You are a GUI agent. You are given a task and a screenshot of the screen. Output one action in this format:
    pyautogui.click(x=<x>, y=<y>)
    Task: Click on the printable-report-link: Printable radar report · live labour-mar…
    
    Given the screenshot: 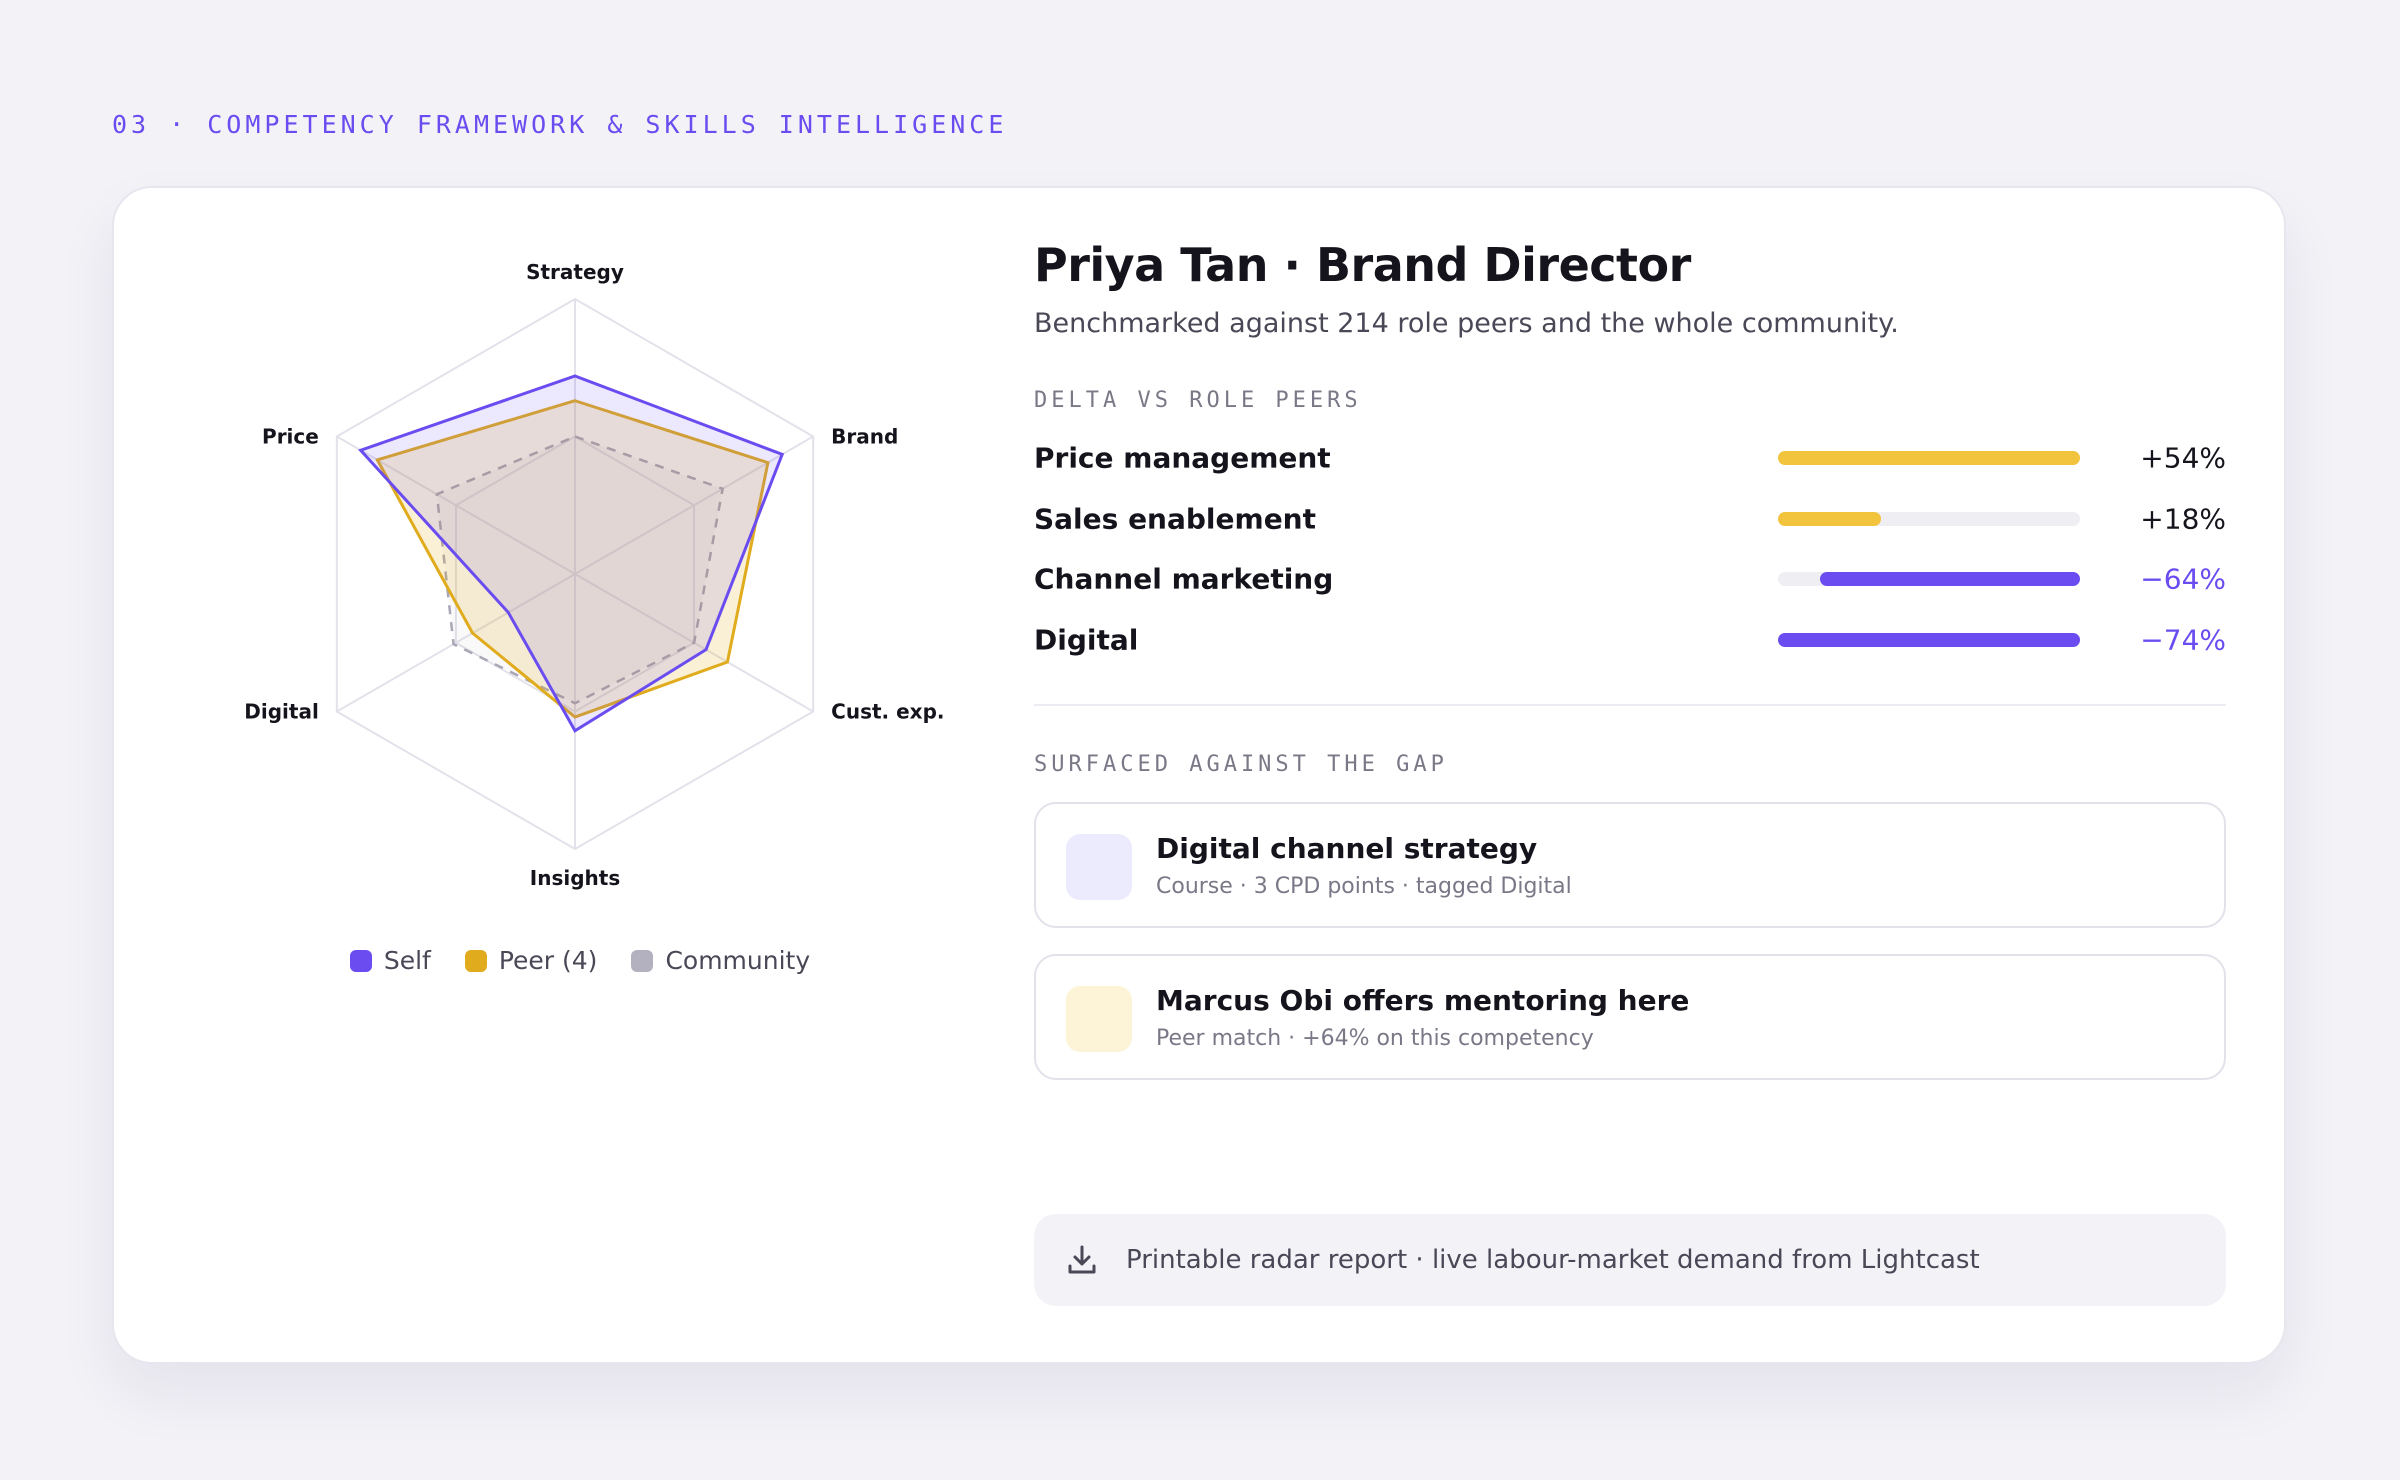 What is the action you would take?
    pyautogui.click(x=1630, y=1260)
    